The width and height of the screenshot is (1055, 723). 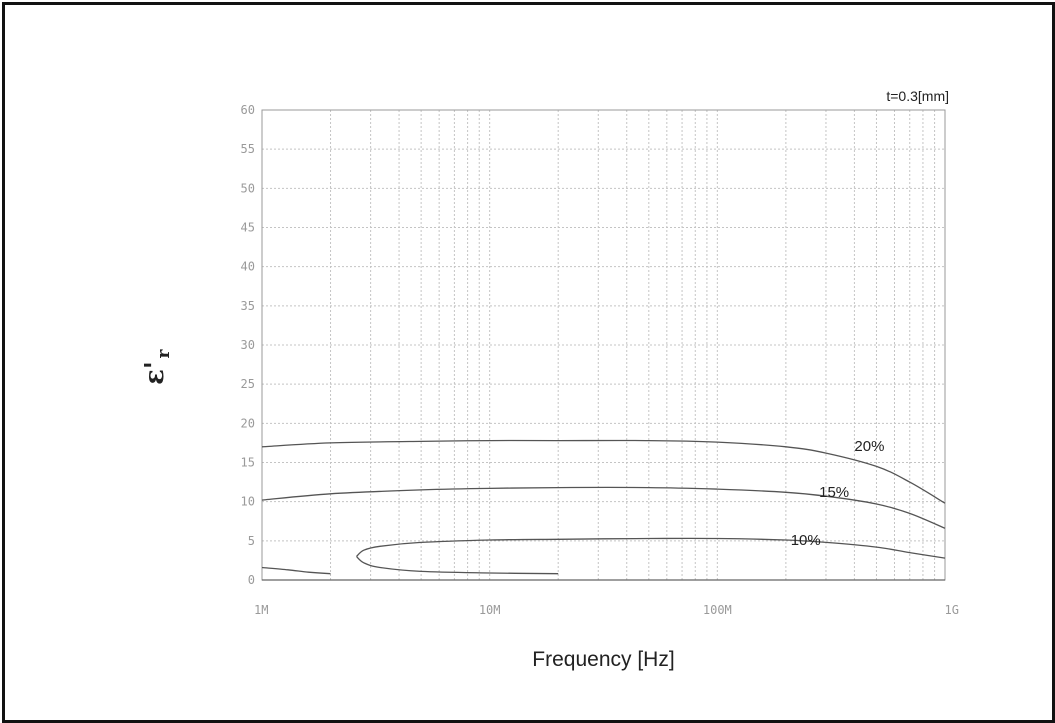 I want to click on y-tick-label: 45, so click(x=248, y=228).